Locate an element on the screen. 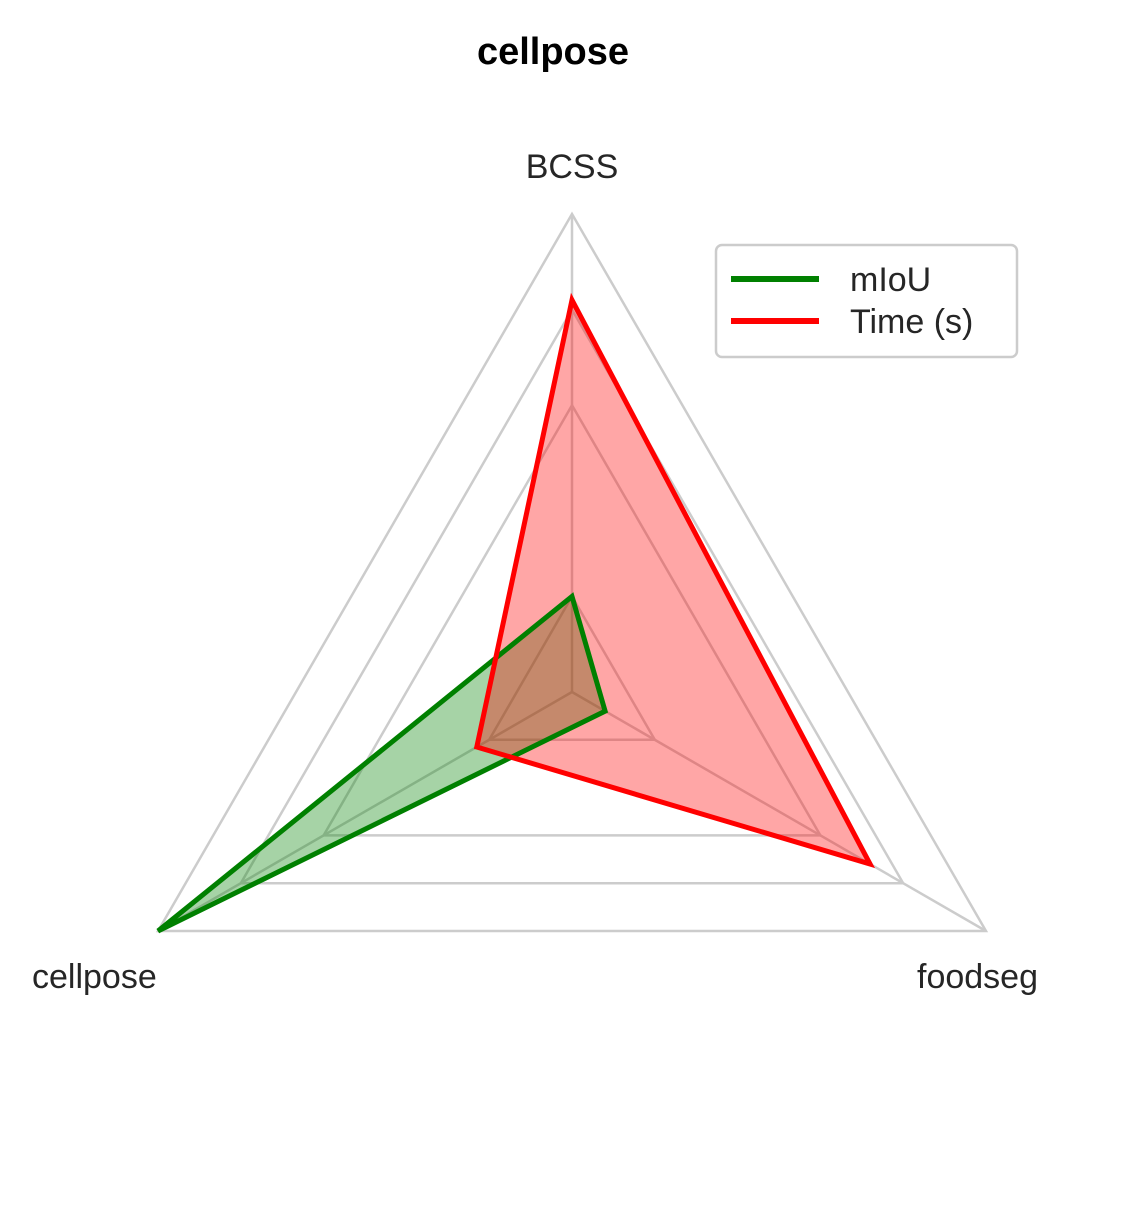 The height and width of the screenshot is (1210, 1142). chart-title: cellpose is located at coordinates (553, 52).